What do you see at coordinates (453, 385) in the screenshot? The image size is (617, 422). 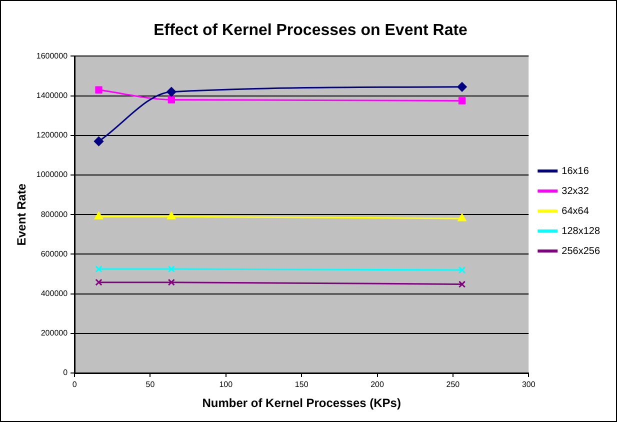 I see `x-tick-label: 250` at bounding box center [453, 385].